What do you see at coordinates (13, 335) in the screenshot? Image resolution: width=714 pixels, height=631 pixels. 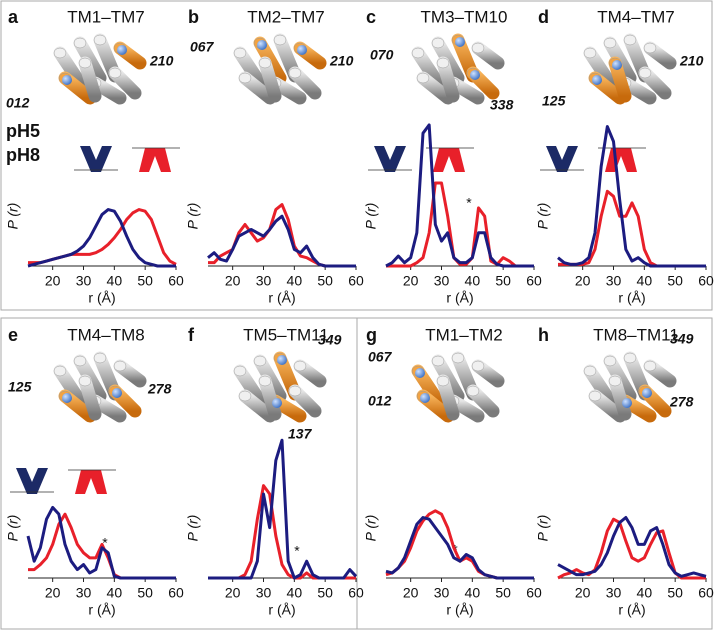 I see `panel-letter: e` at bounding box center [13, 335].